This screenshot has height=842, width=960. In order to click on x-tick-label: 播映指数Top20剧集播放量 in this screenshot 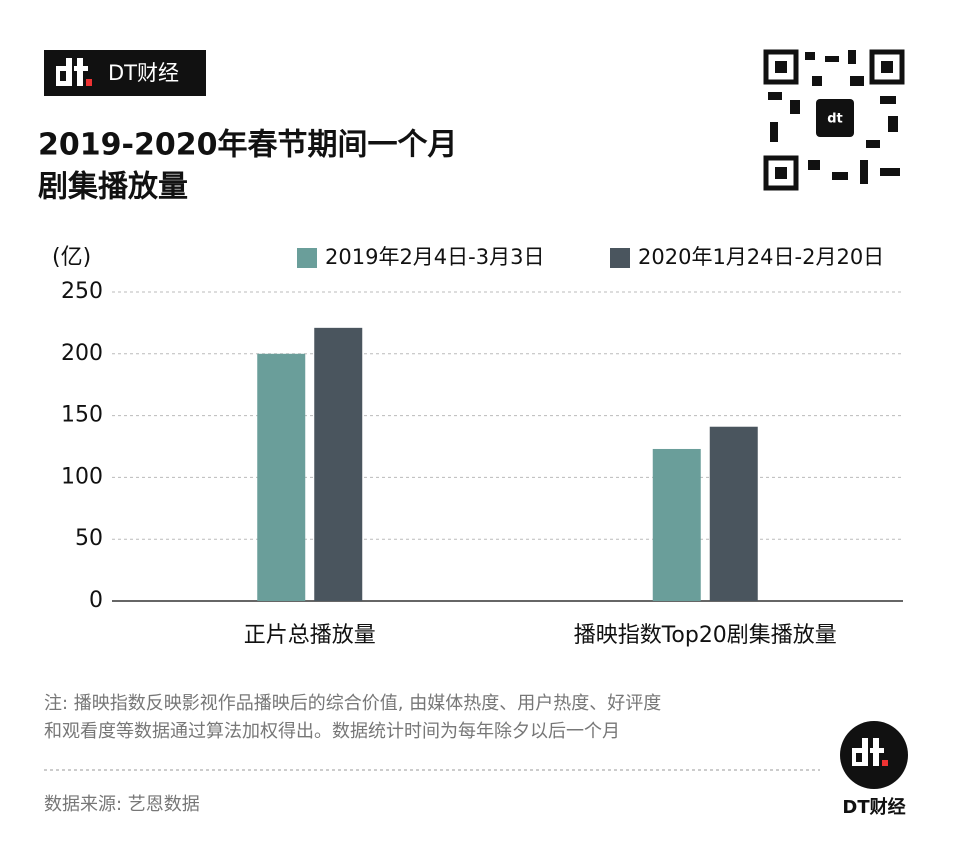, I will do `click(705, 635)`.